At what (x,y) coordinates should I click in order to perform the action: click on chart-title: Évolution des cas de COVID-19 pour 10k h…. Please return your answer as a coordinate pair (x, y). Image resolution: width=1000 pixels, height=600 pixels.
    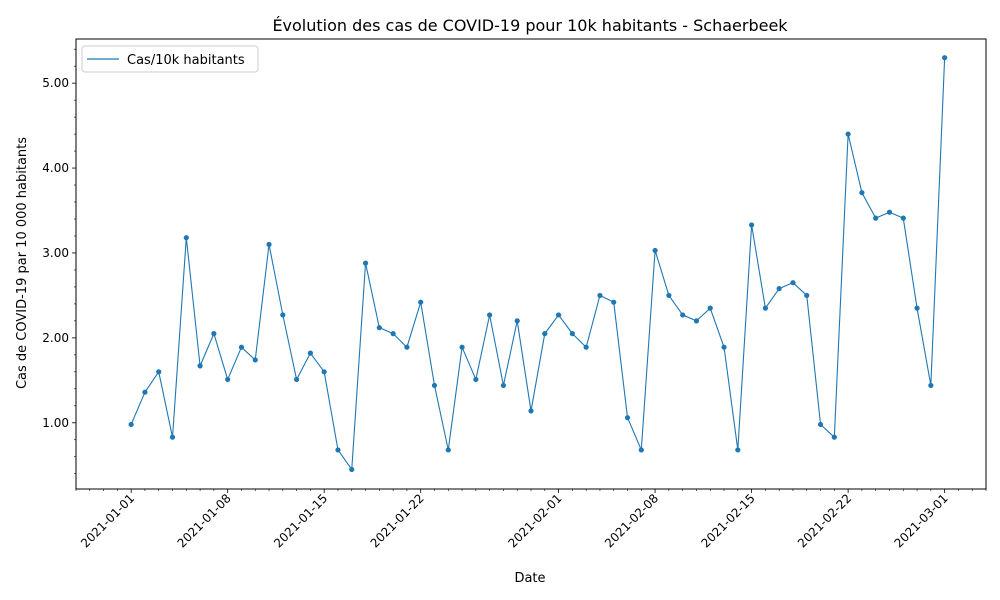
    Looking at the image, I should click on (530, 25).